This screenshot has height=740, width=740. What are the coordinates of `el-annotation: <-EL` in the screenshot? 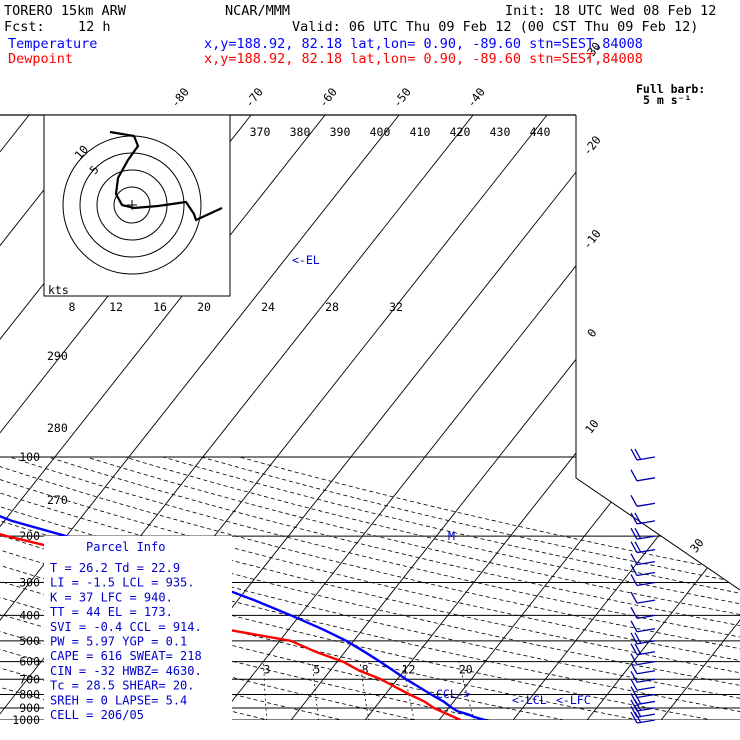 It's located at (306, 260).